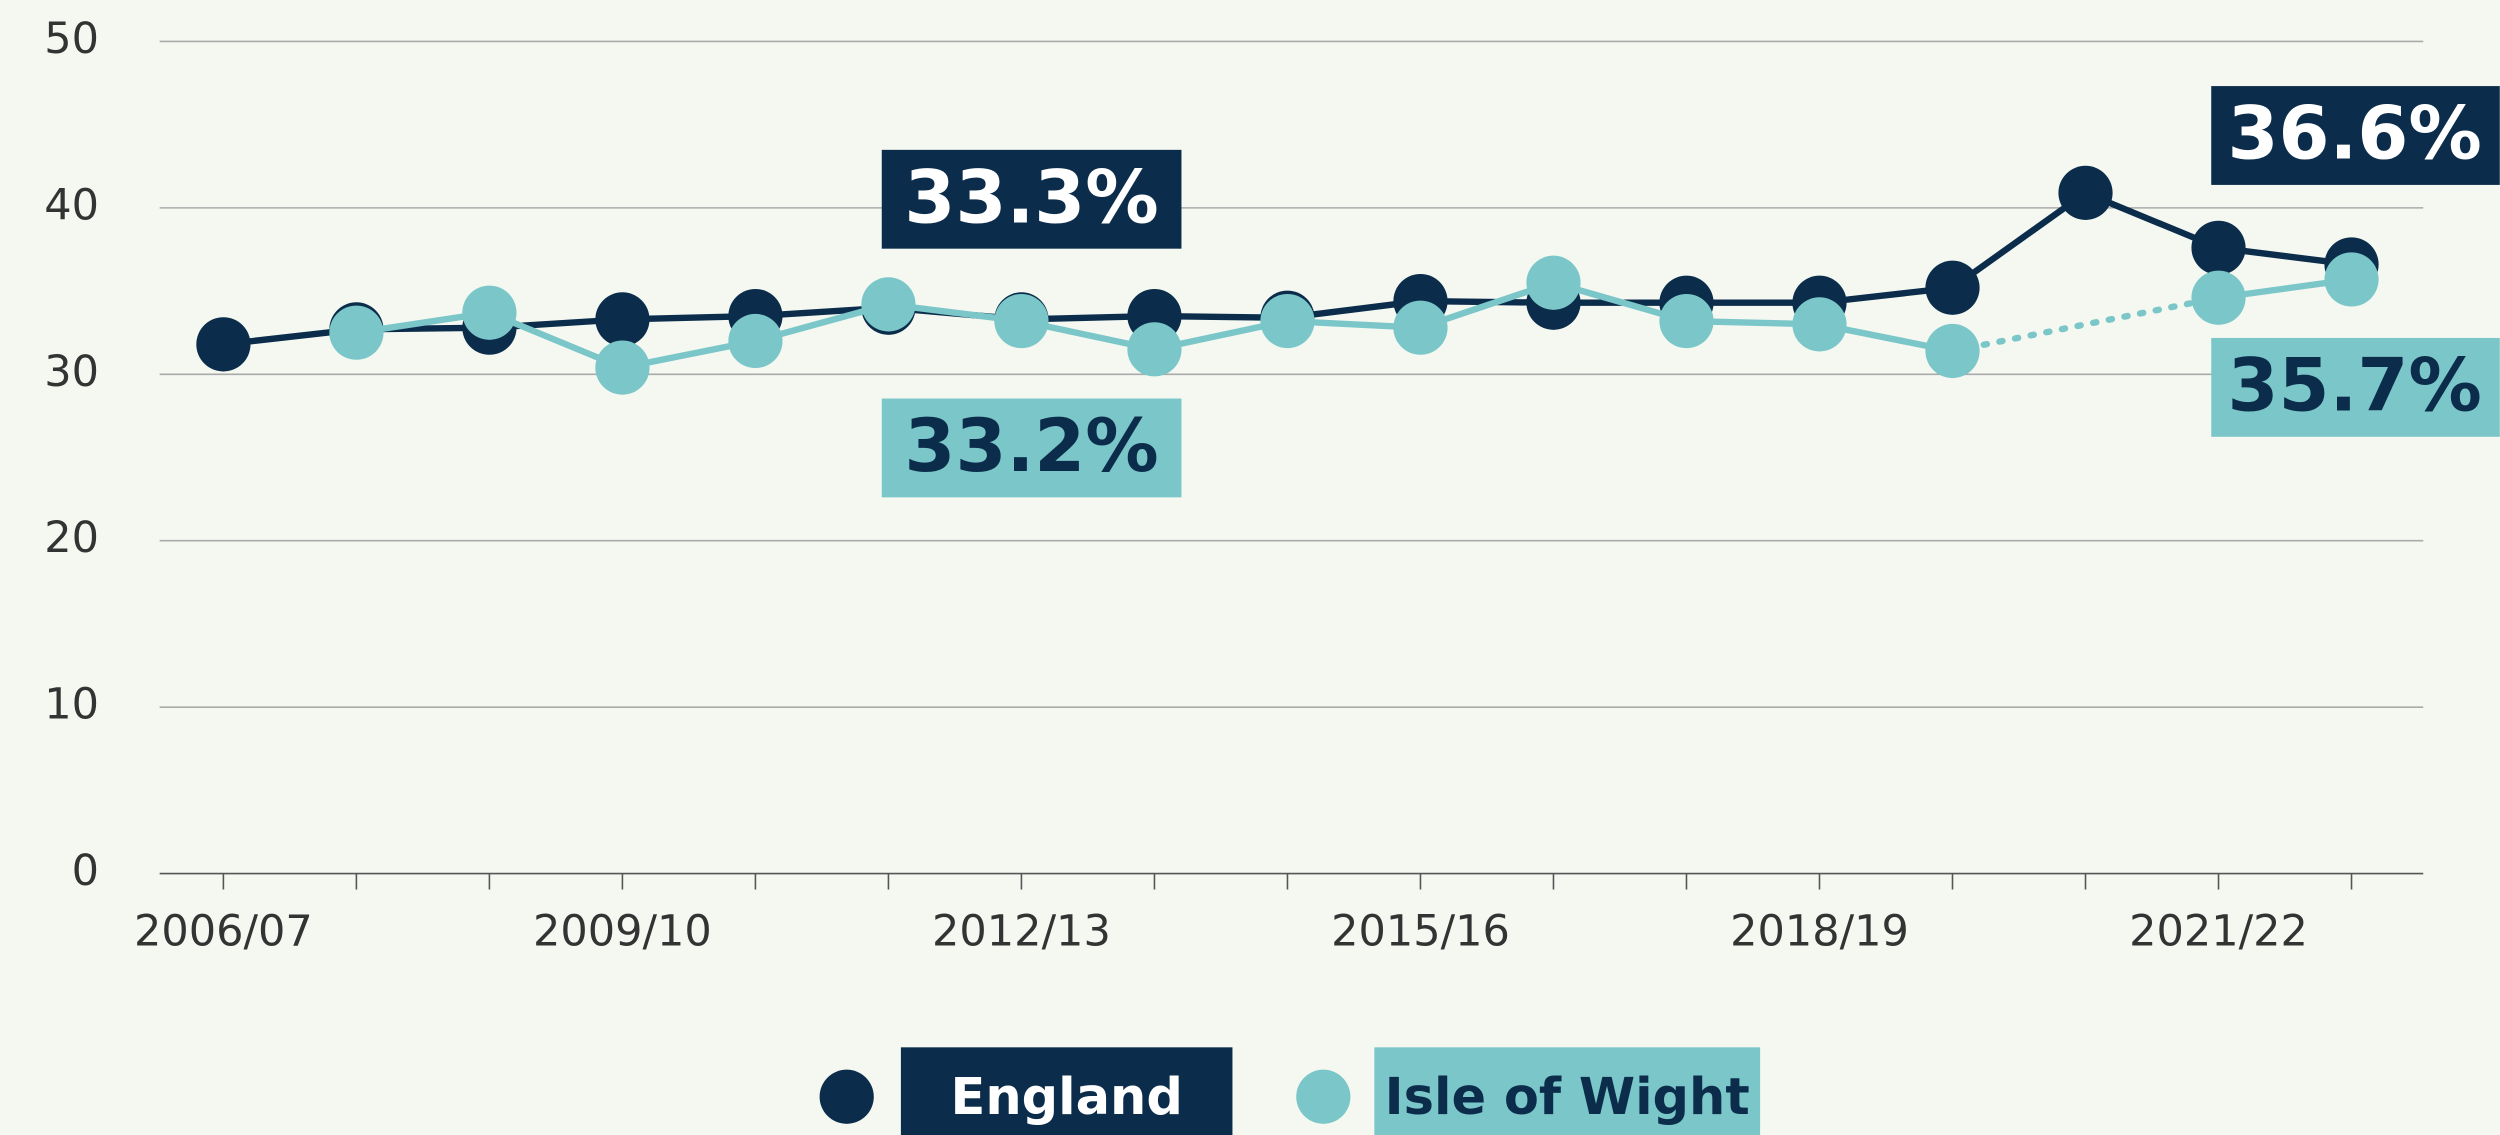 The image size is (2500, 1135). Describe the element at coordinates (71, 205) in the screenshot. I see `y-tick-label: 40` at that location.